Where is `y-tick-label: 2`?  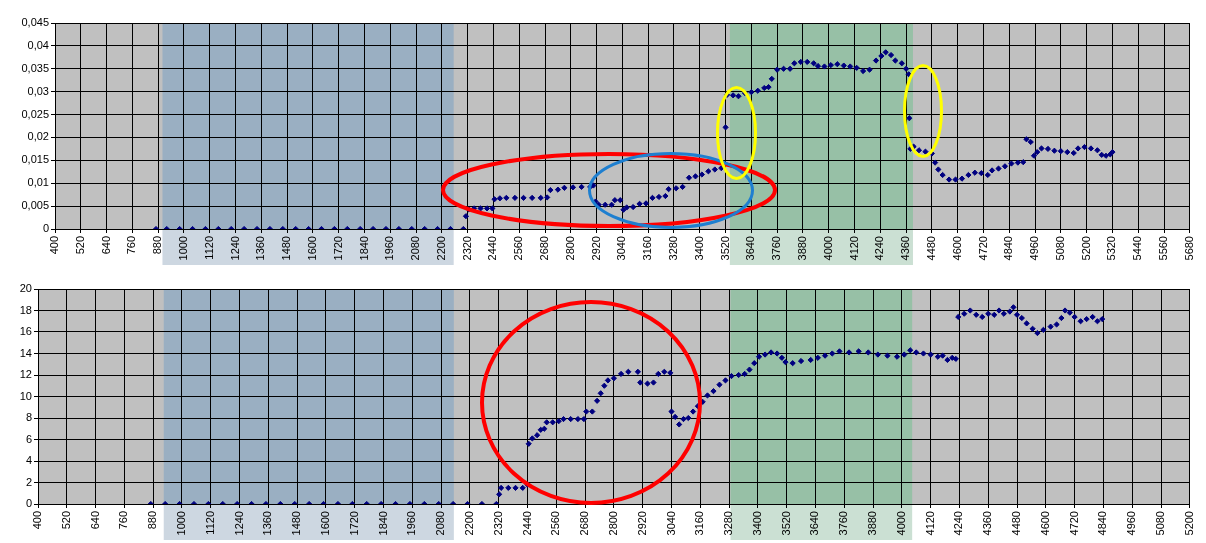
y-tick-label: 2 is located at coordinates (28, 481).